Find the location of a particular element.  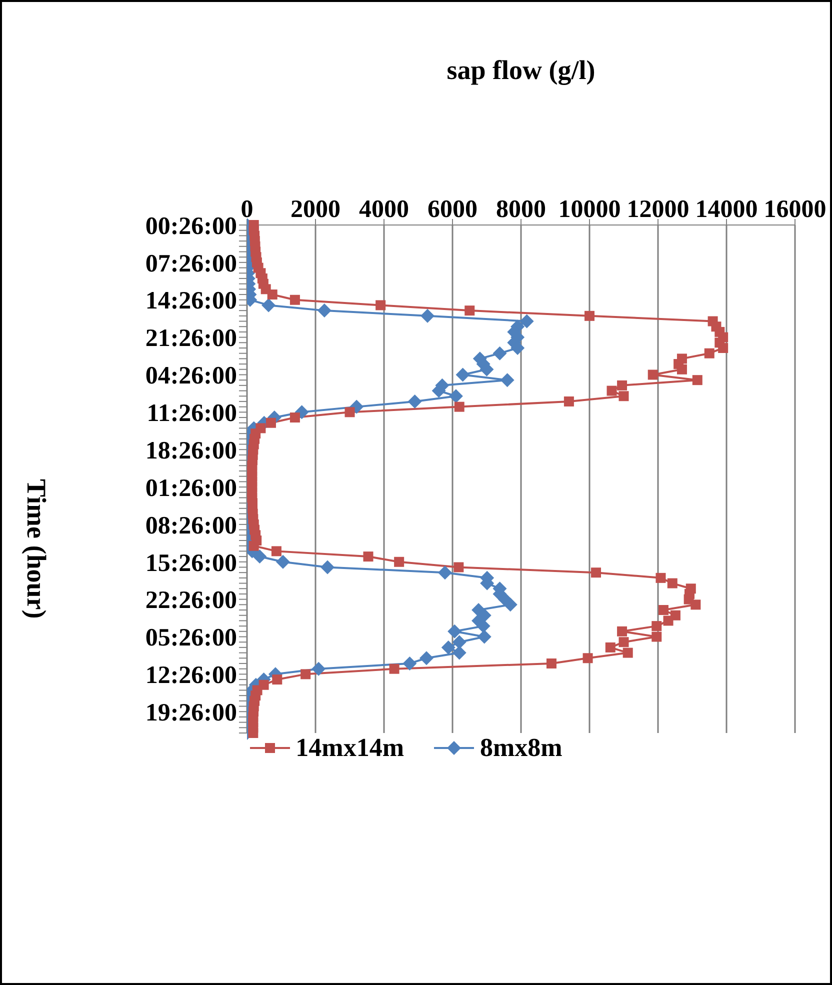

y-tick-label: 14:26:00 is located at coordinates (191, 301).